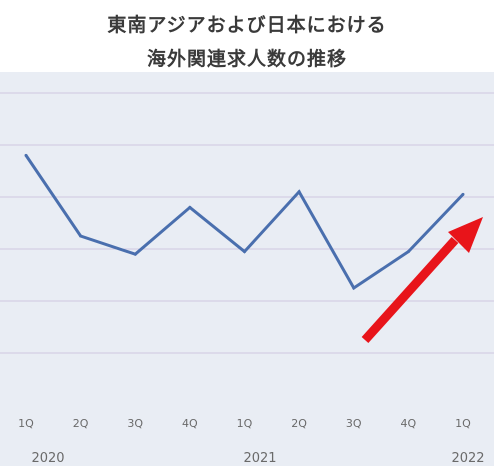 The width and height of the screenshot is (494, 466). Describe the element at coordinates (245, 423) in the screenshot. I see `x-tick-label-4: 1Q` at that location.